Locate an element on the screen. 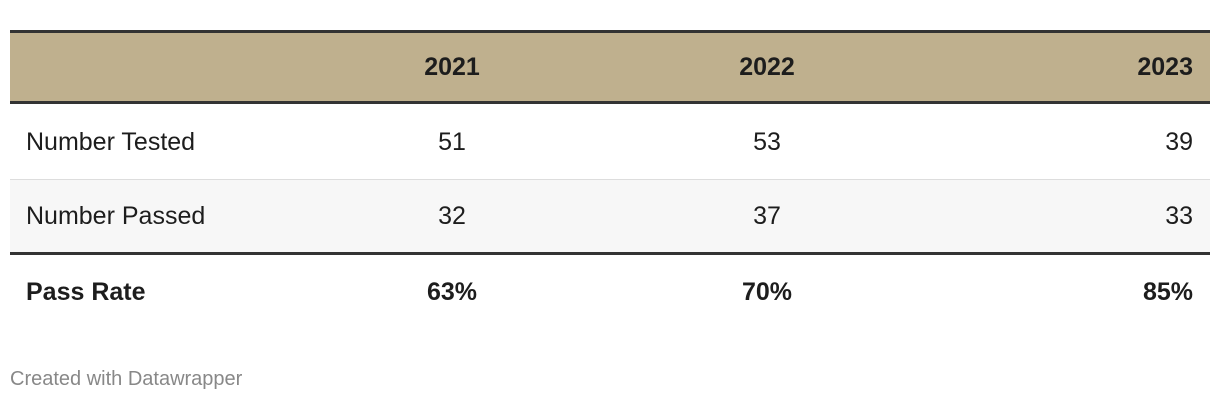  row-rule is located at coordinates (610, 179).